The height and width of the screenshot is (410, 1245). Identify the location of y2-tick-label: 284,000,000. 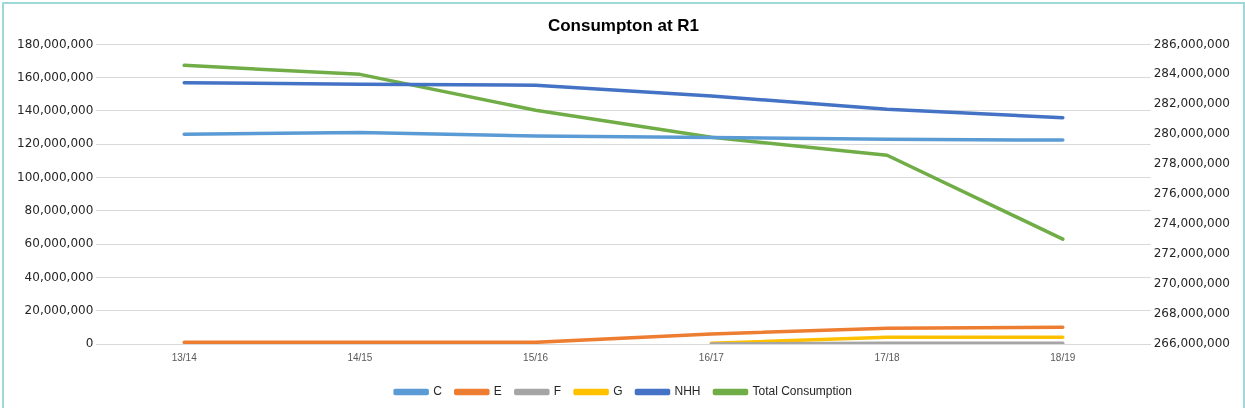
(1191, 73).